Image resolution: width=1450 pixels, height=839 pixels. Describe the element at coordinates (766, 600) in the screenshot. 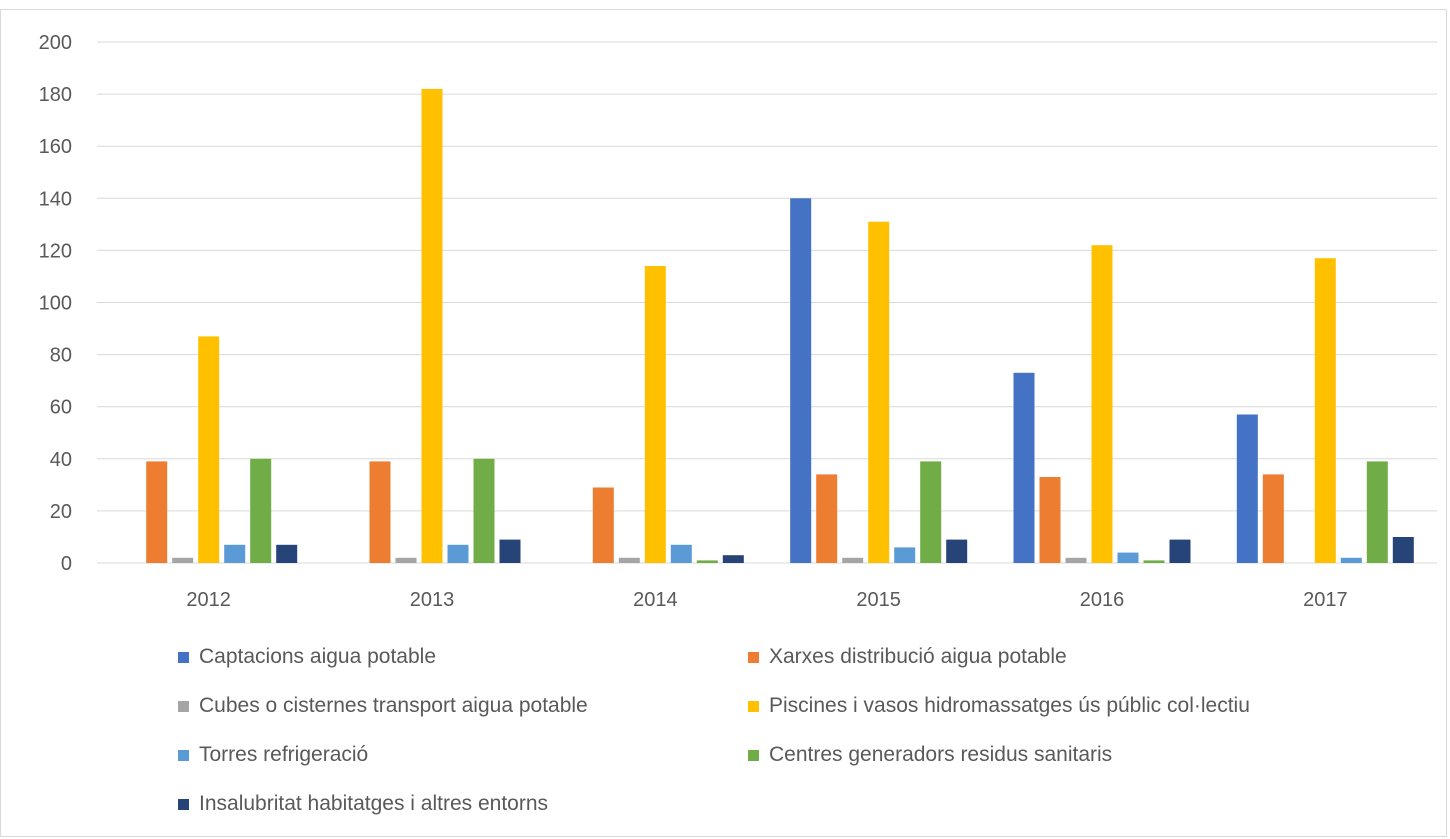

I see `x-axis-ticks: 2012 2013 2014 2015 2016 2017` at that location.